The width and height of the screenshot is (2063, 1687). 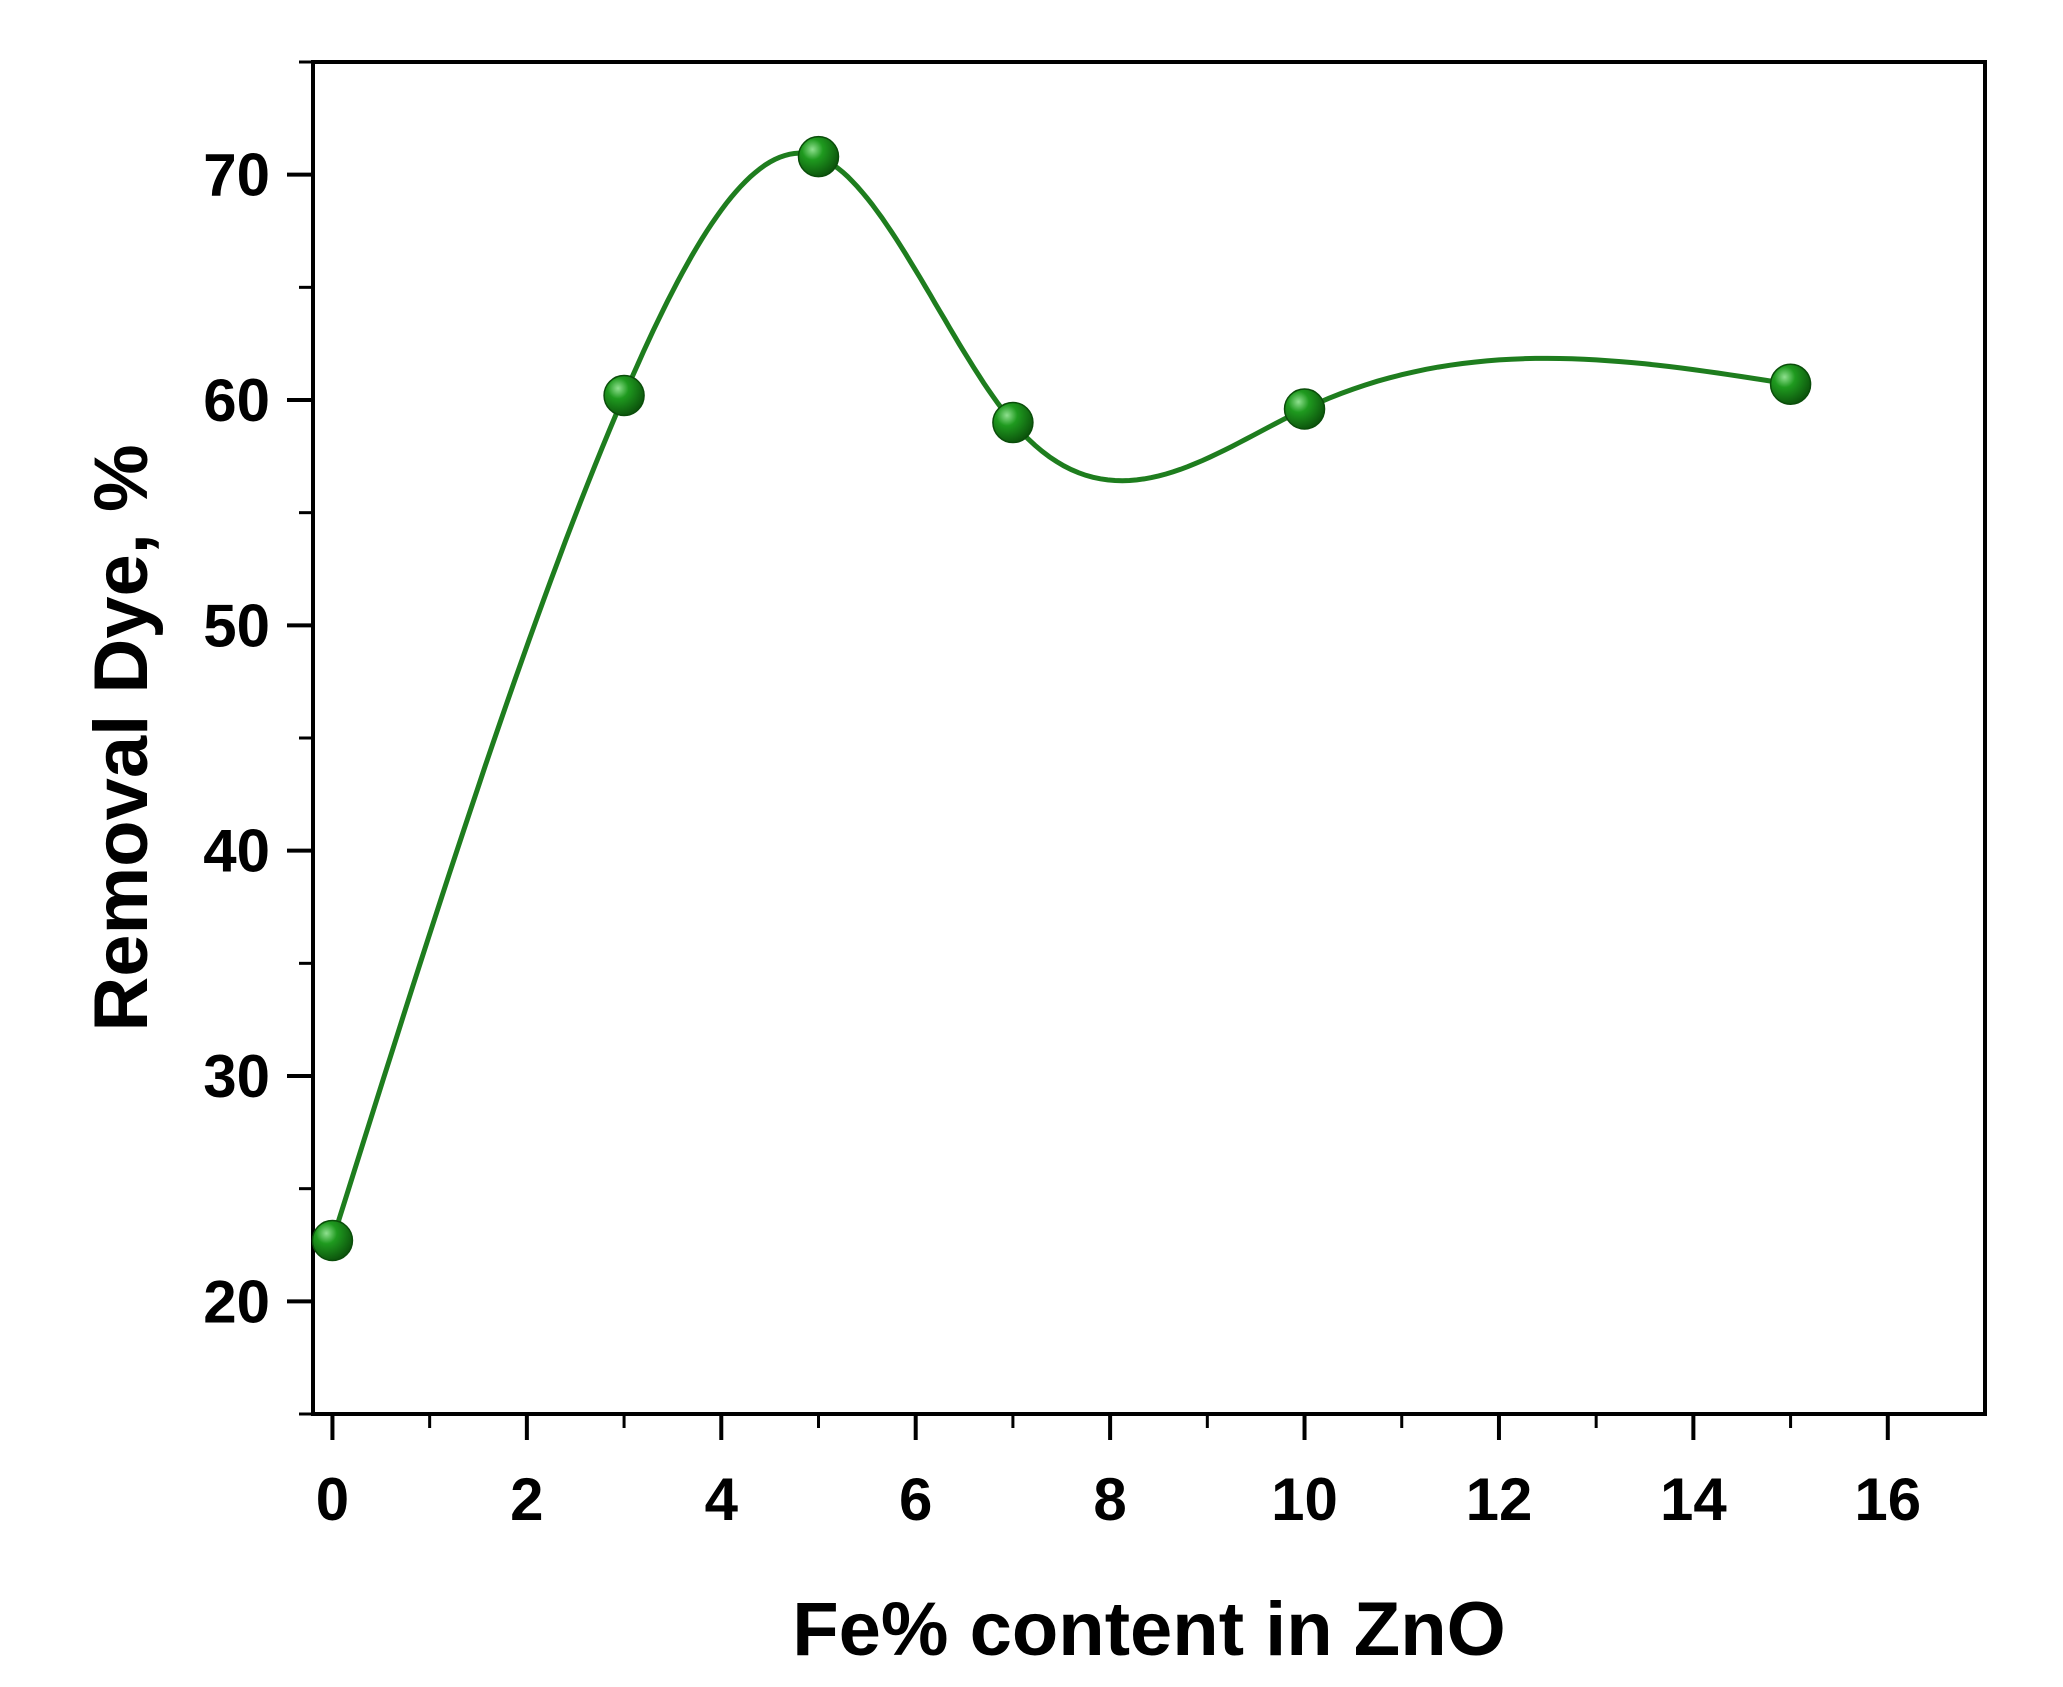 I want to click on x-axis-title: Fe% content in ZnO, so click(x=1149, y=1629).